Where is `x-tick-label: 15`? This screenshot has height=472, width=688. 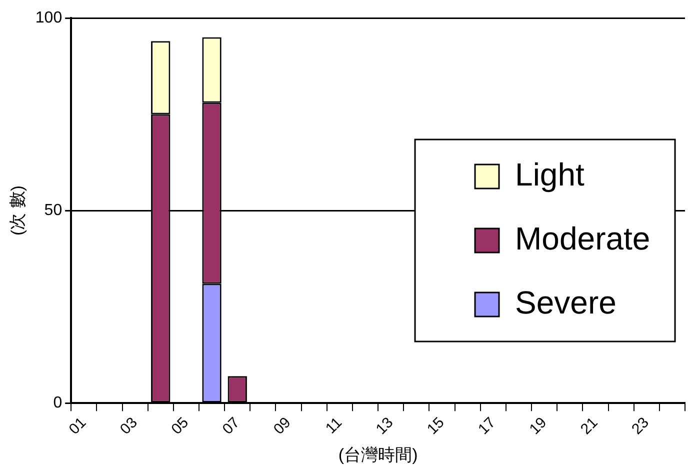
x-tick-label: 15 is located at coordinates (436, 426).